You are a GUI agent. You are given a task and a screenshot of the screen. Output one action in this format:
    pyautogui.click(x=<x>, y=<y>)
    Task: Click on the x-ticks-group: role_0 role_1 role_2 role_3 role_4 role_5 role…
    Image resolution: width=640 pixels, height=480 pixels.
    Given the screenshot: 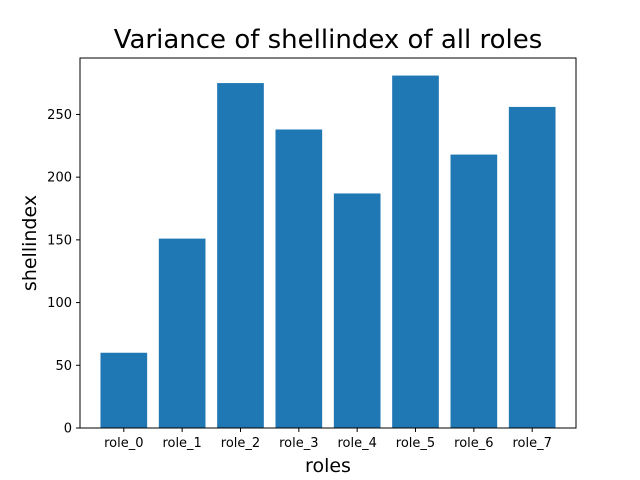 What is the action you would take?
    pyautogui.click(x=328, y=439)
    